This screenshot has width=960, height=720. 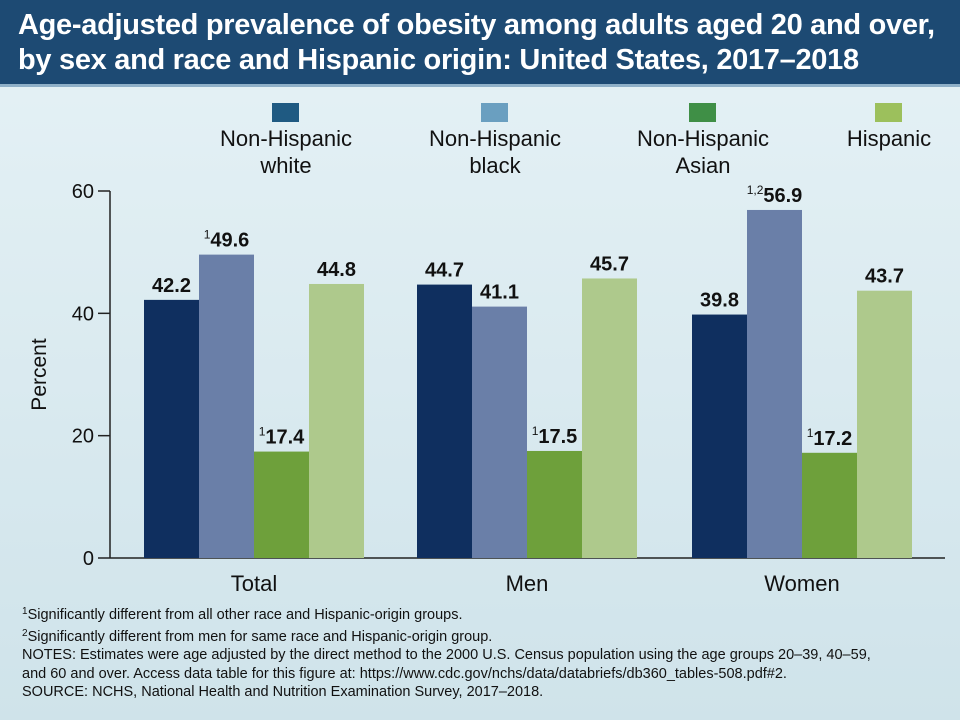 I want to click on data-label: 117.2, so click(x=830, y=438).